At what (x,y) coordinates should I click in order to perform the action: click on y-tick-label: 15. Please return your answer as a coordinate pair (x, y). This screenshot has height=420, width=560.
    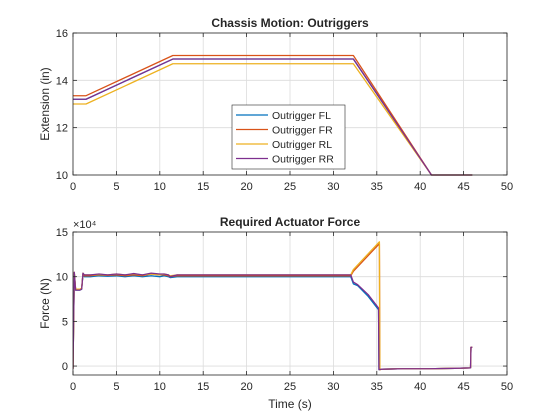
    Looking at the image, I should click on (62, 233).